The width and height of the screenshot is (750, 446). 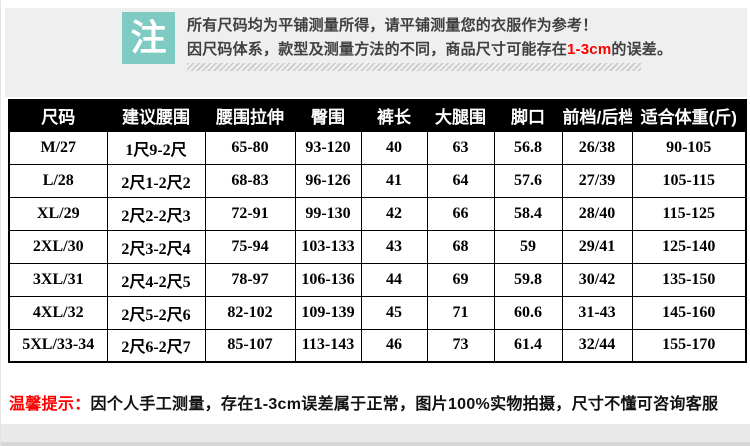 I want to click on size-table-cell: 59, so click(x=528, y=246).